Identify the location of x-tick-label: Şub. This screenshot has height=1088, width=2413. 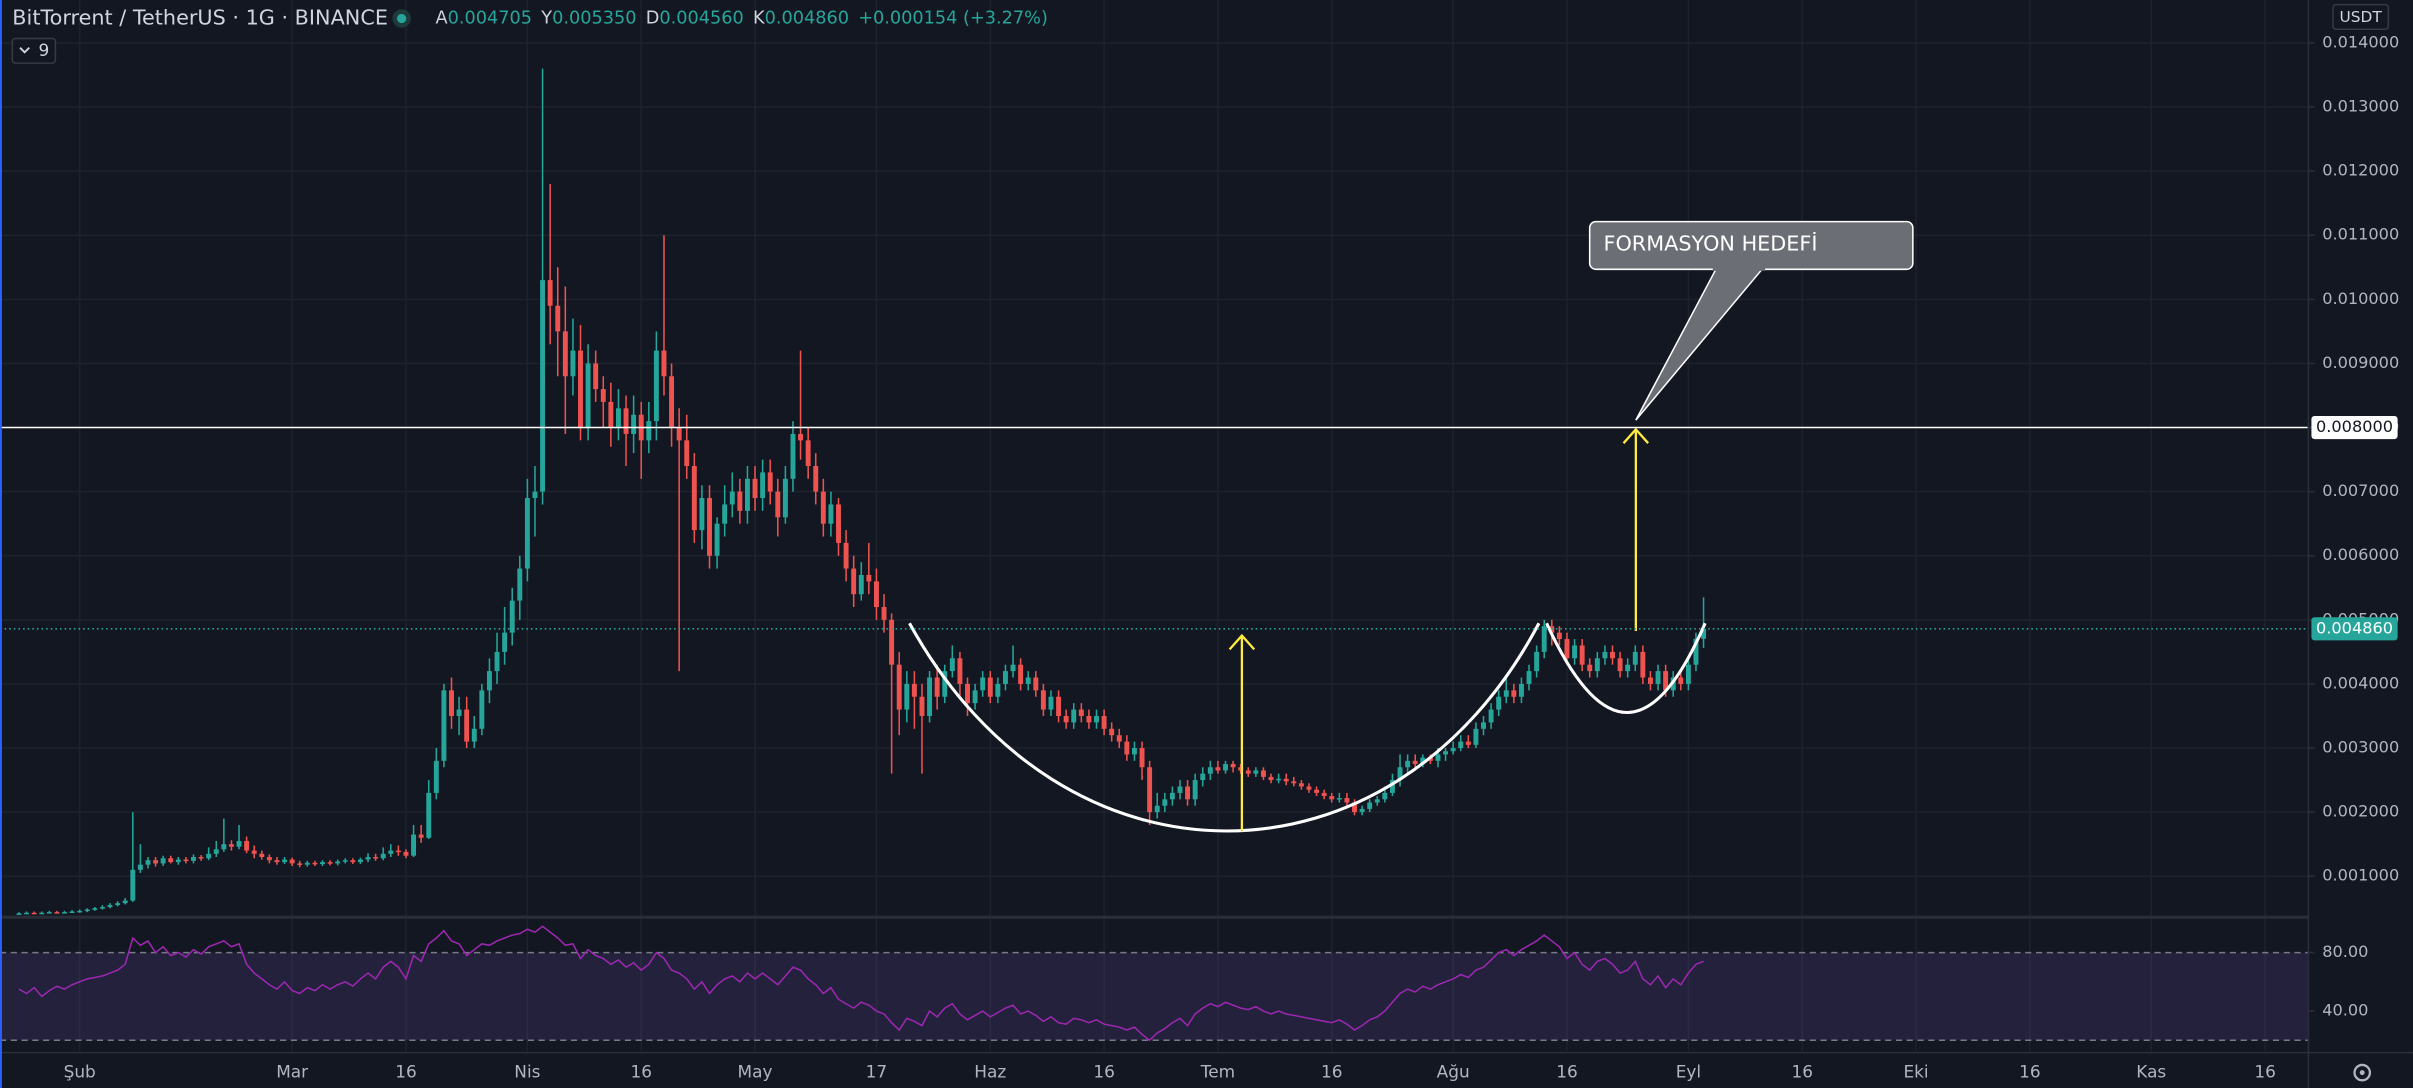
(80, 1072).